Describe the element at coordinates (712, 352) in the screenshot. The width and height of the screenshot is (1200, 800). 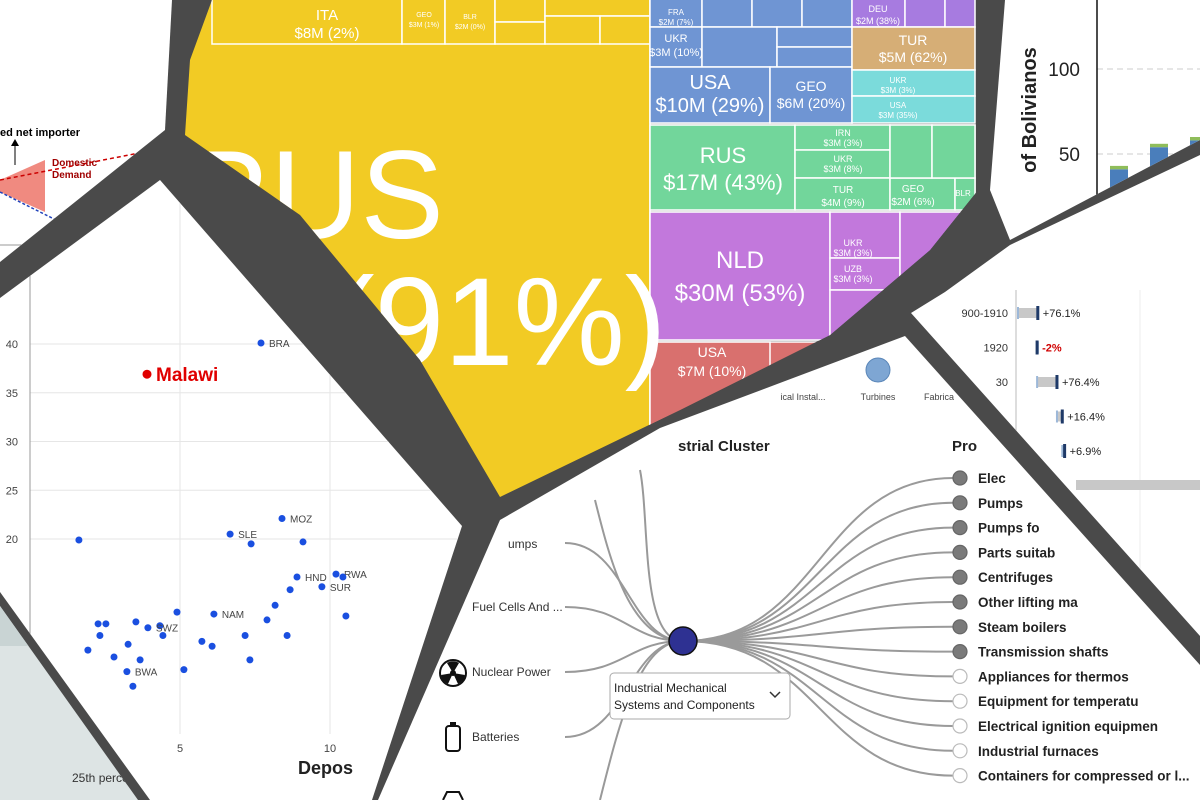
I see `tile-label: USA` at that location.